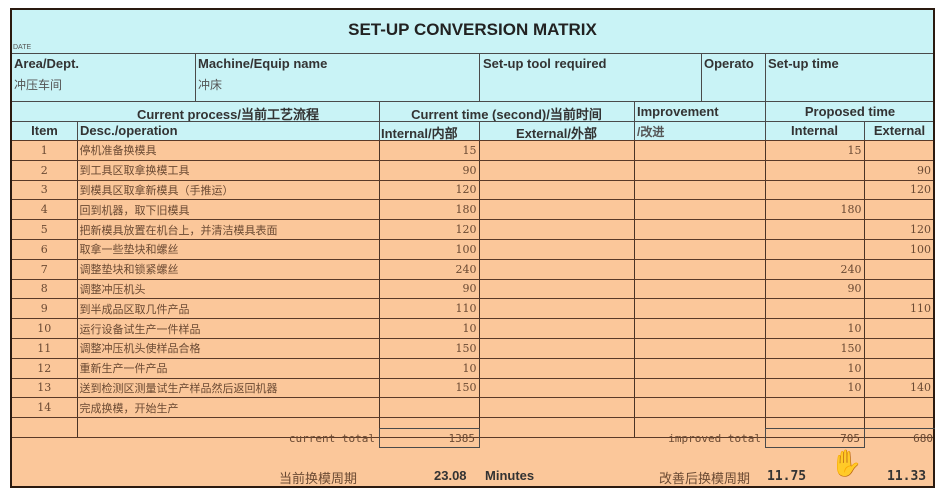  I want to click on cell-desc: 重新生产一件产品, so click(227, 368).